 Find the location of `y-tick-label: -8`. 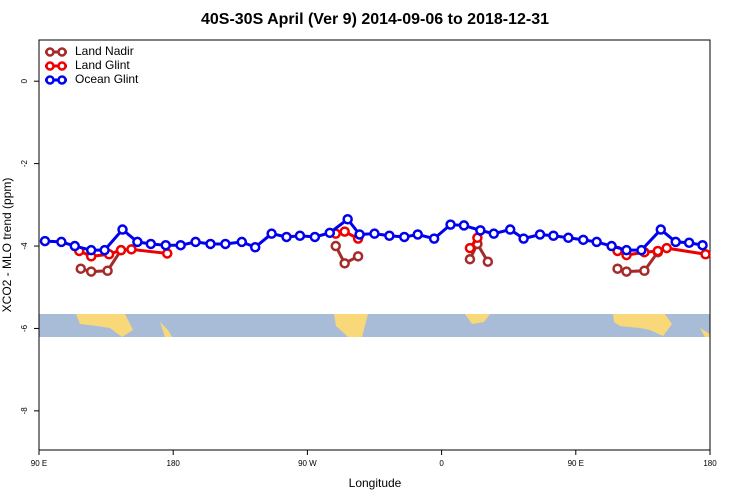

y-tick-label: -8 is located at coordinates (24, 411).